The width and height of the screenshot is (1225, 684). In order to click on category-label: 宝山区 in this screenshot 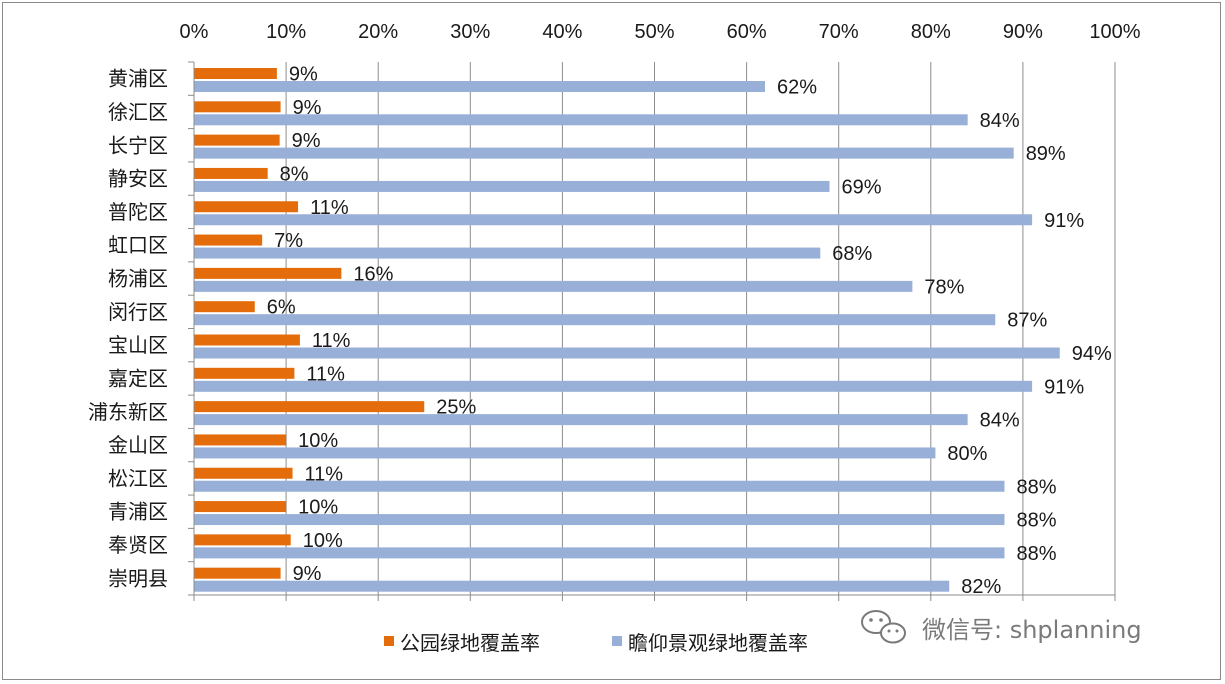, I will do `click(138, 345)`.